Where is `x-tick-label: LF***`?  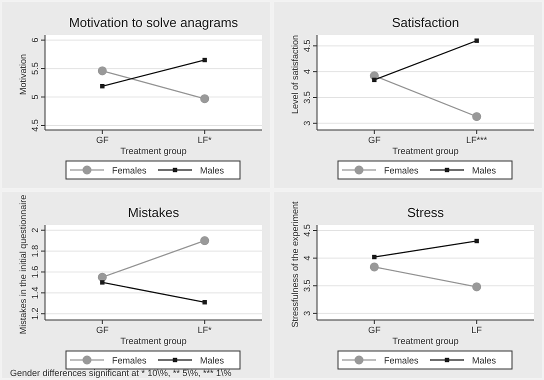 x-tick-label: LF*** is located at coordinates (477, 140).